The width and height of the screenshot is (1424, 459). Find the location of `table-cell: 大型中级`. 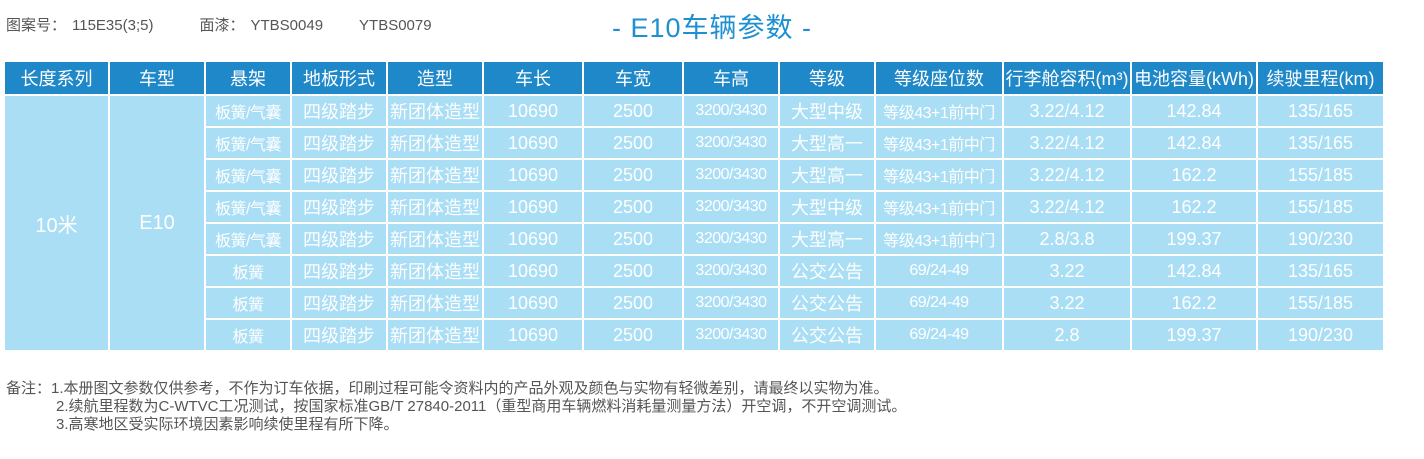

table-cell: 大型中级 is located at coordinates (827, 207).